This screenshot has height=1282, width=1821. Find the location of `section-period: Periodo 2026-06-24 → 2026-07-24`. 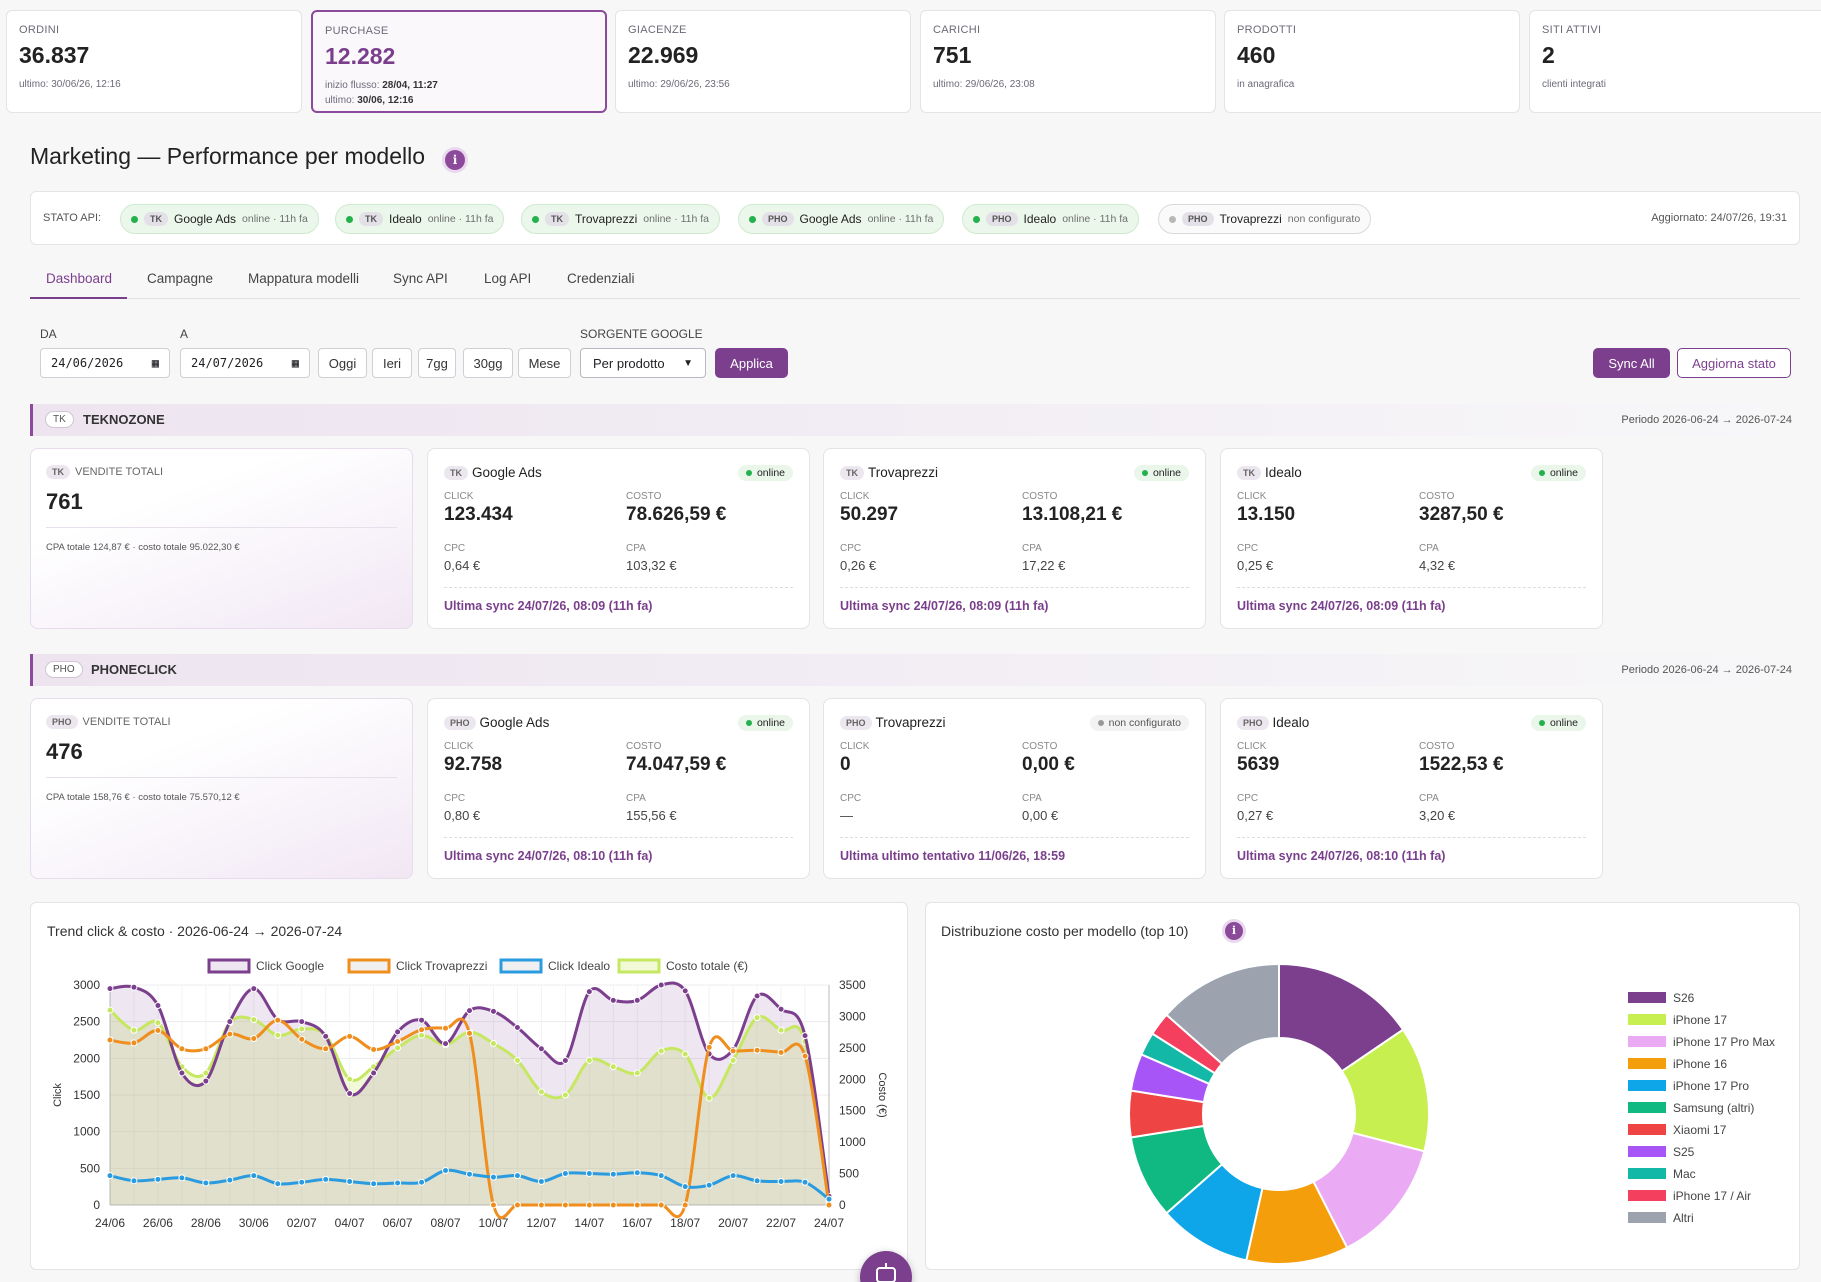

section-period: Periodo 2026-06-24 → 2026-07-24 is located at coordinates (1706, 670).